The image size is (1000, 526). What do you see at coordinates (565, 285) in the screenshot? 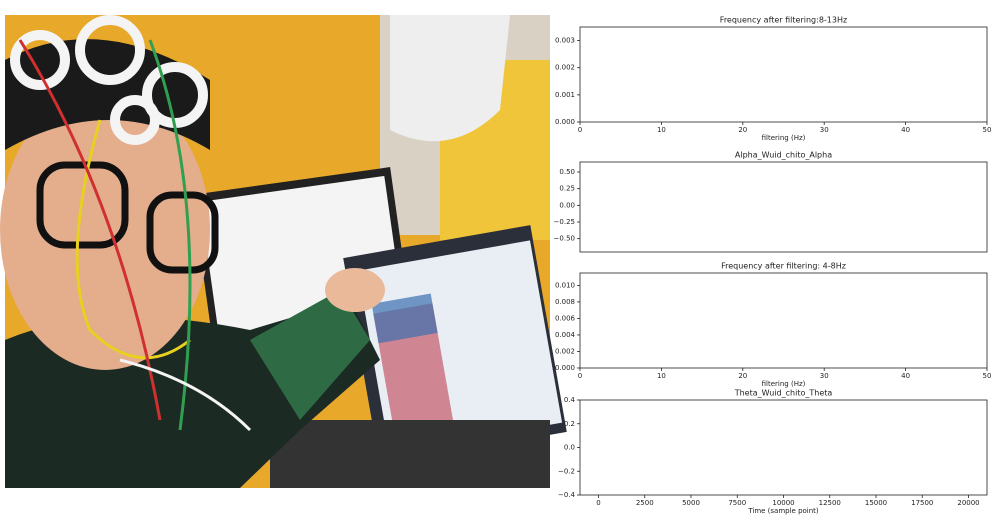
I see `y-tick-label: 0.010` at bounding box center [565, 285].